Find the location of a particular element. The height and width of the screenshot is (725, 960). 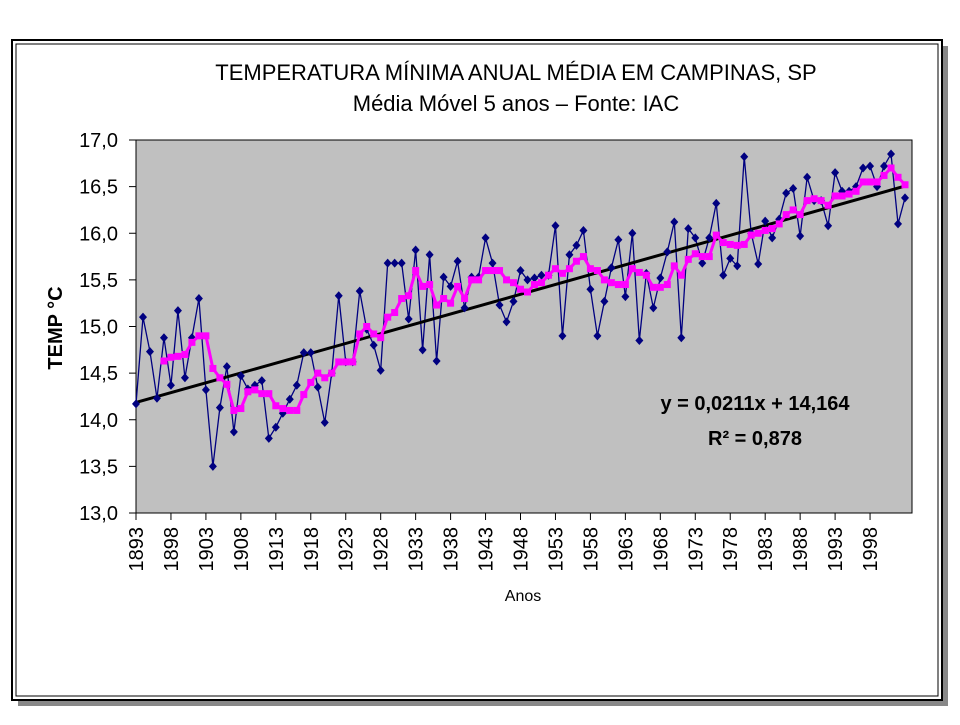

y-tick-label: 16,0 is located at coordinates (98, 234).